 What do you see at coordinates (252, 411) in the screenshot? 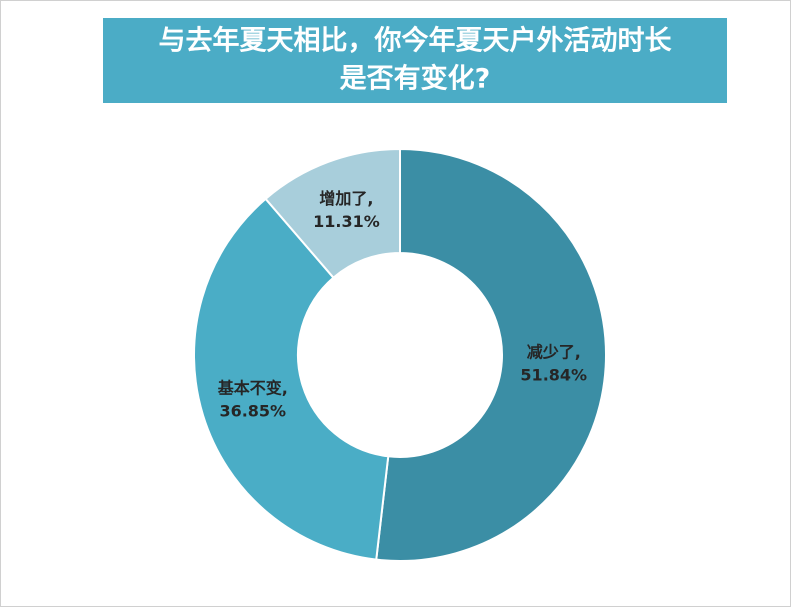
I see `slice-value-label: 36.85%` at bounding box center [252, 411].